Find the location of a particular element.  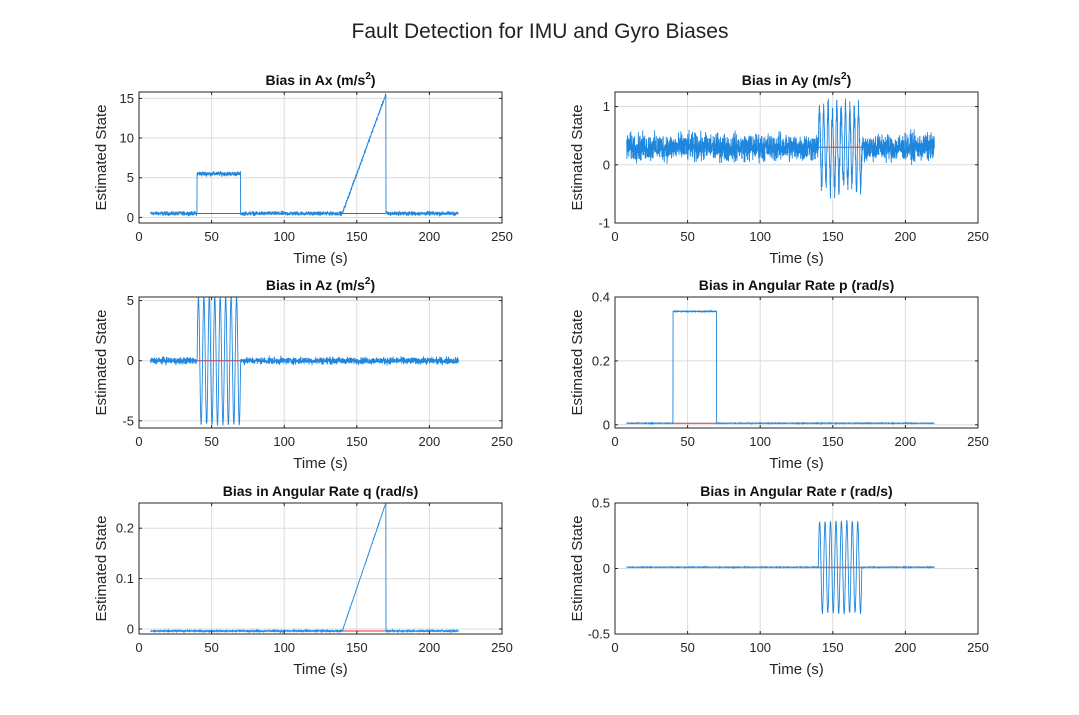

y-tick-label: 15 is located at coordinates (127, 98).